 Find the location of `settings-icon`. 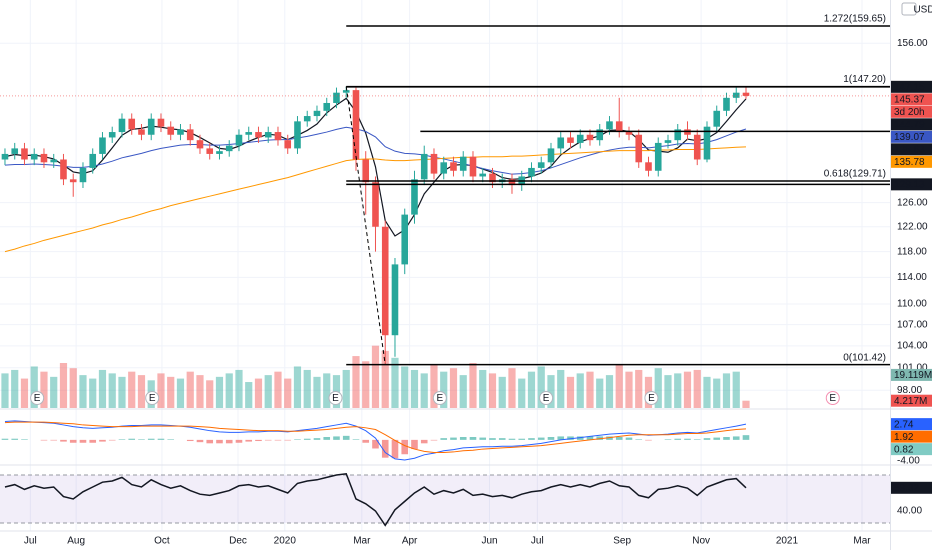

settings-icon is located at coordinates (909, 9).